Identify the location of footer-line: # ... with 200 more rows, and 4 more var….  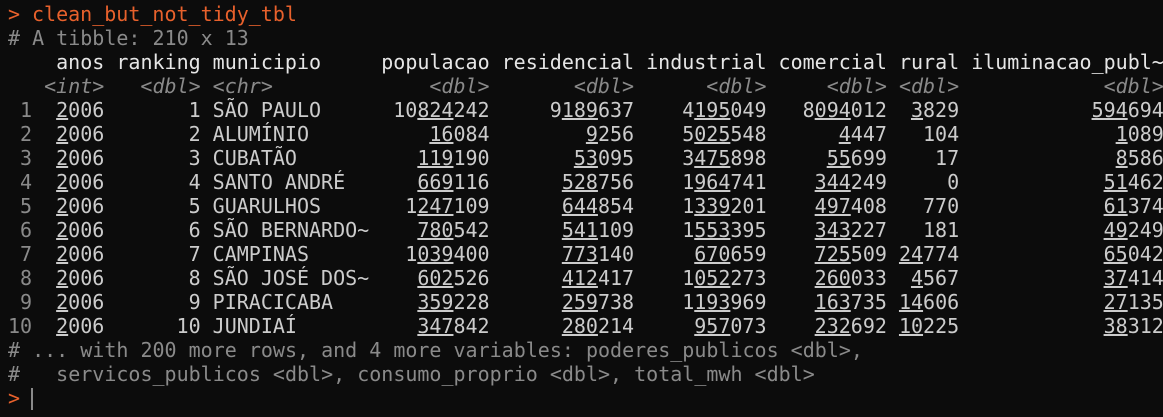
(435, 350).